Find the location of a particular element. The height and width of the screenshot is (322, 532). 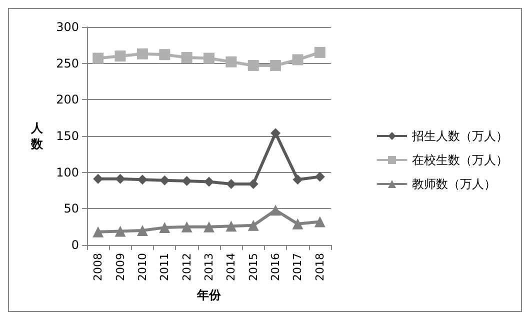

y-axis-title: 人数 is located at coordinates (37, 136).